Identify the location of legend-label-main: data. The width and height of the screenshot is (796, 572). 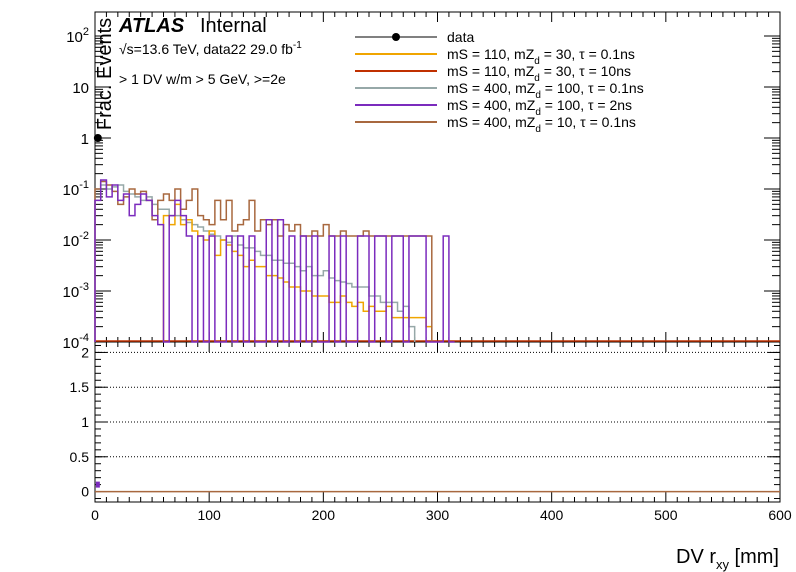
(460, 37).